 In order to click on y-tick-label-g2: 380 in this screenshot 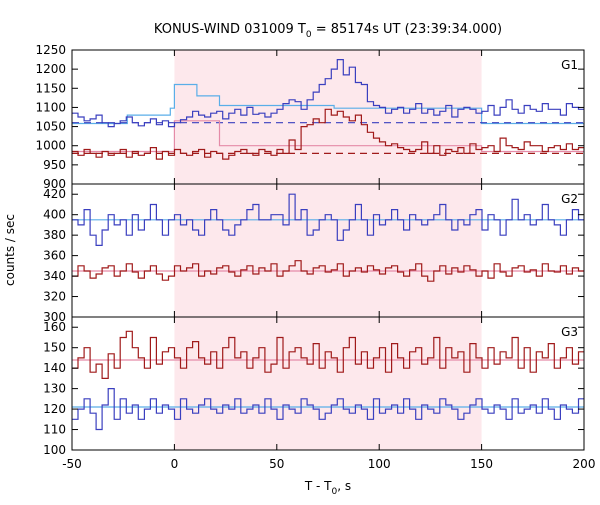, I will do `click(54, 235)`.